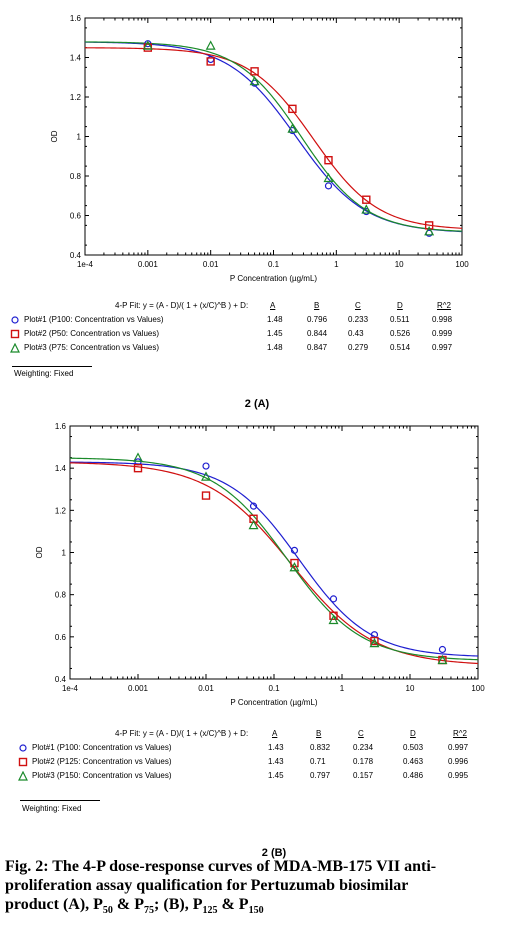  I want to click on row-label: Plot#3 (P150: Concentration vs Values), so click(102, 775).